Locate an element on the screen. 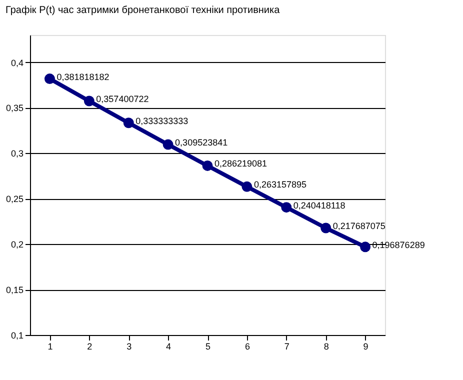 The image size is (463, 380). x-tick-label: 7 is located at coordinates (287, 347).